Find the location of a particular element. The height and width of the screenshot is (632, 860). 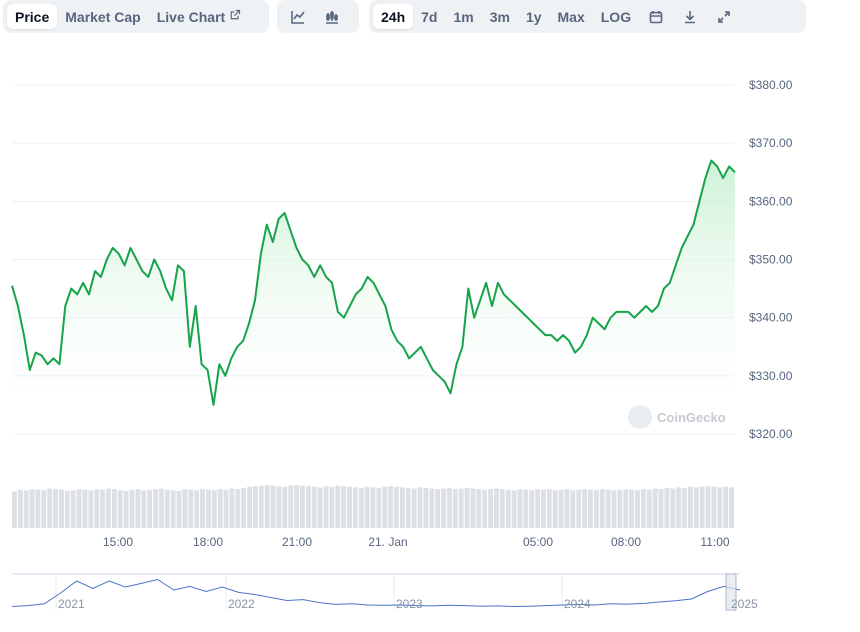

range-1m: 1m is located at coordinates (463, 16).